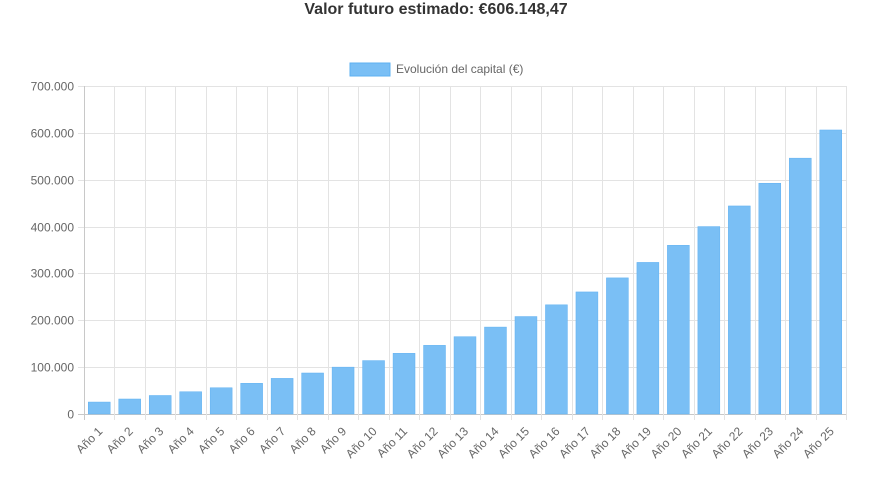 This screenshot has height=478, width=872. I want to click on y-tick-label: 300.000, so click(53, 274).